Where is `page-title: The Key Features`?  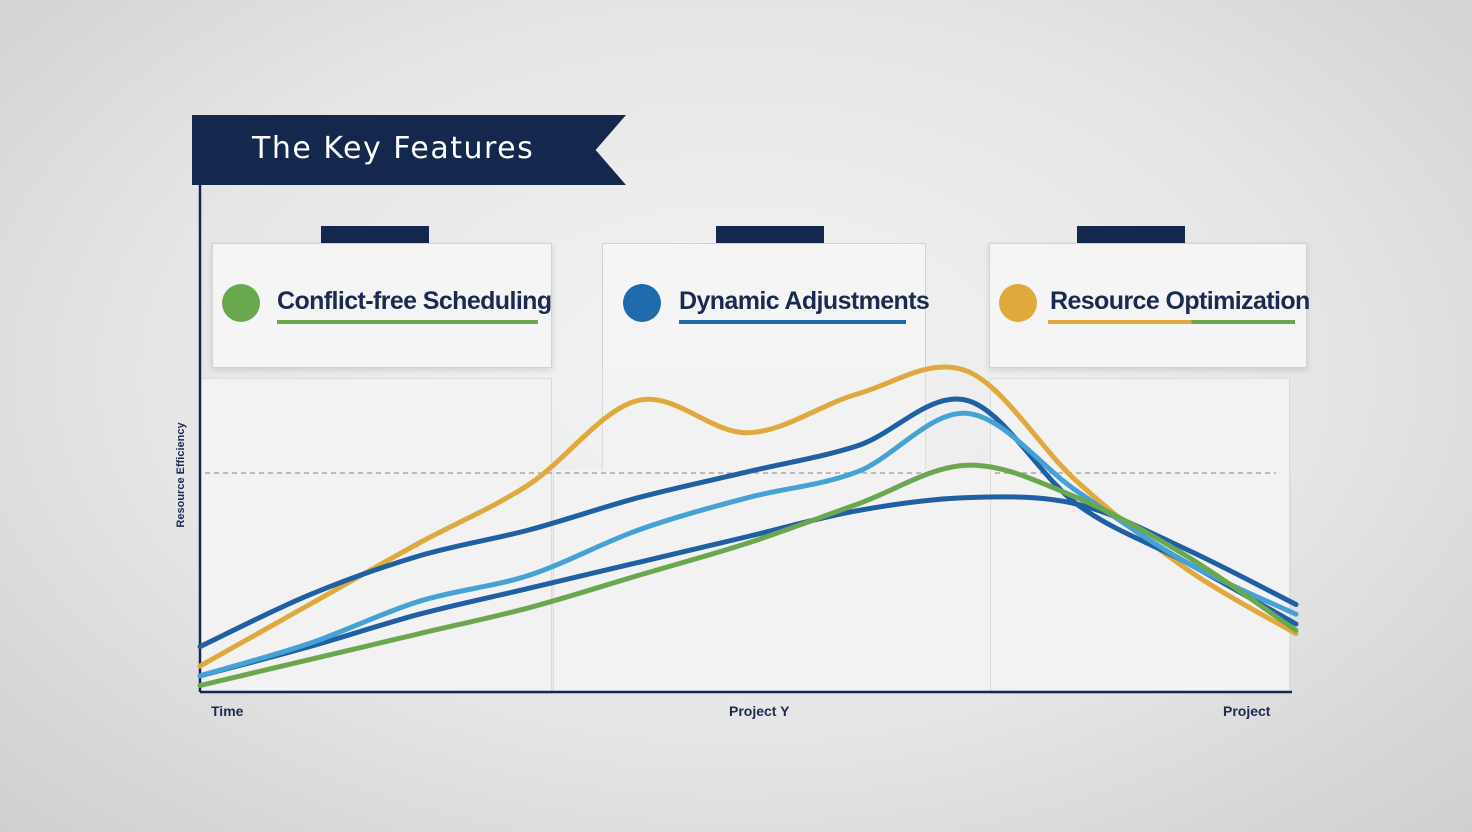
page-title: The Key Features is located at coordinates (393, 148).